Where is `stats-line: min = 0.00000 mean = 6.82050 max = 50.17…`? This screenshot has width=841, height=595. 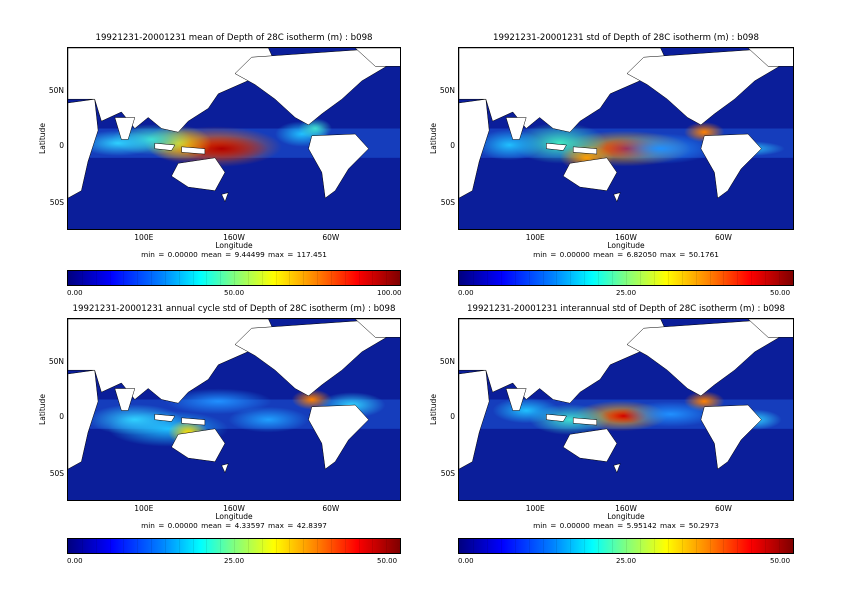 stats-line: min = 0.00000 mean = 6.82050 max = 50.17… is located at coordinates (626, 254).